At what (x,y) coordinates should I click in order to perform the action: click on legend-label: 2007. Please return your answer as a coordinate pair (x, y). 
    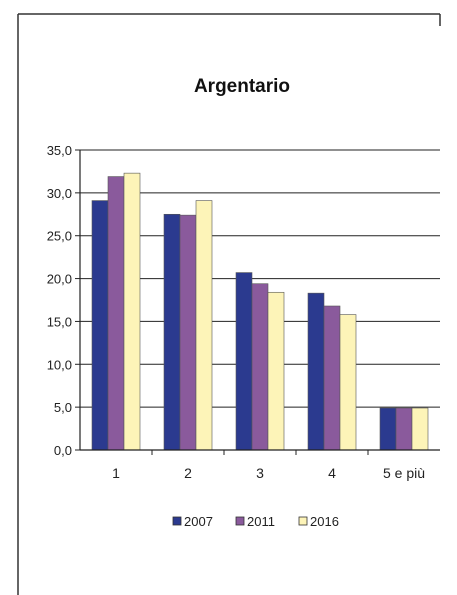
    Looking at the image, I should click on (198, 521).